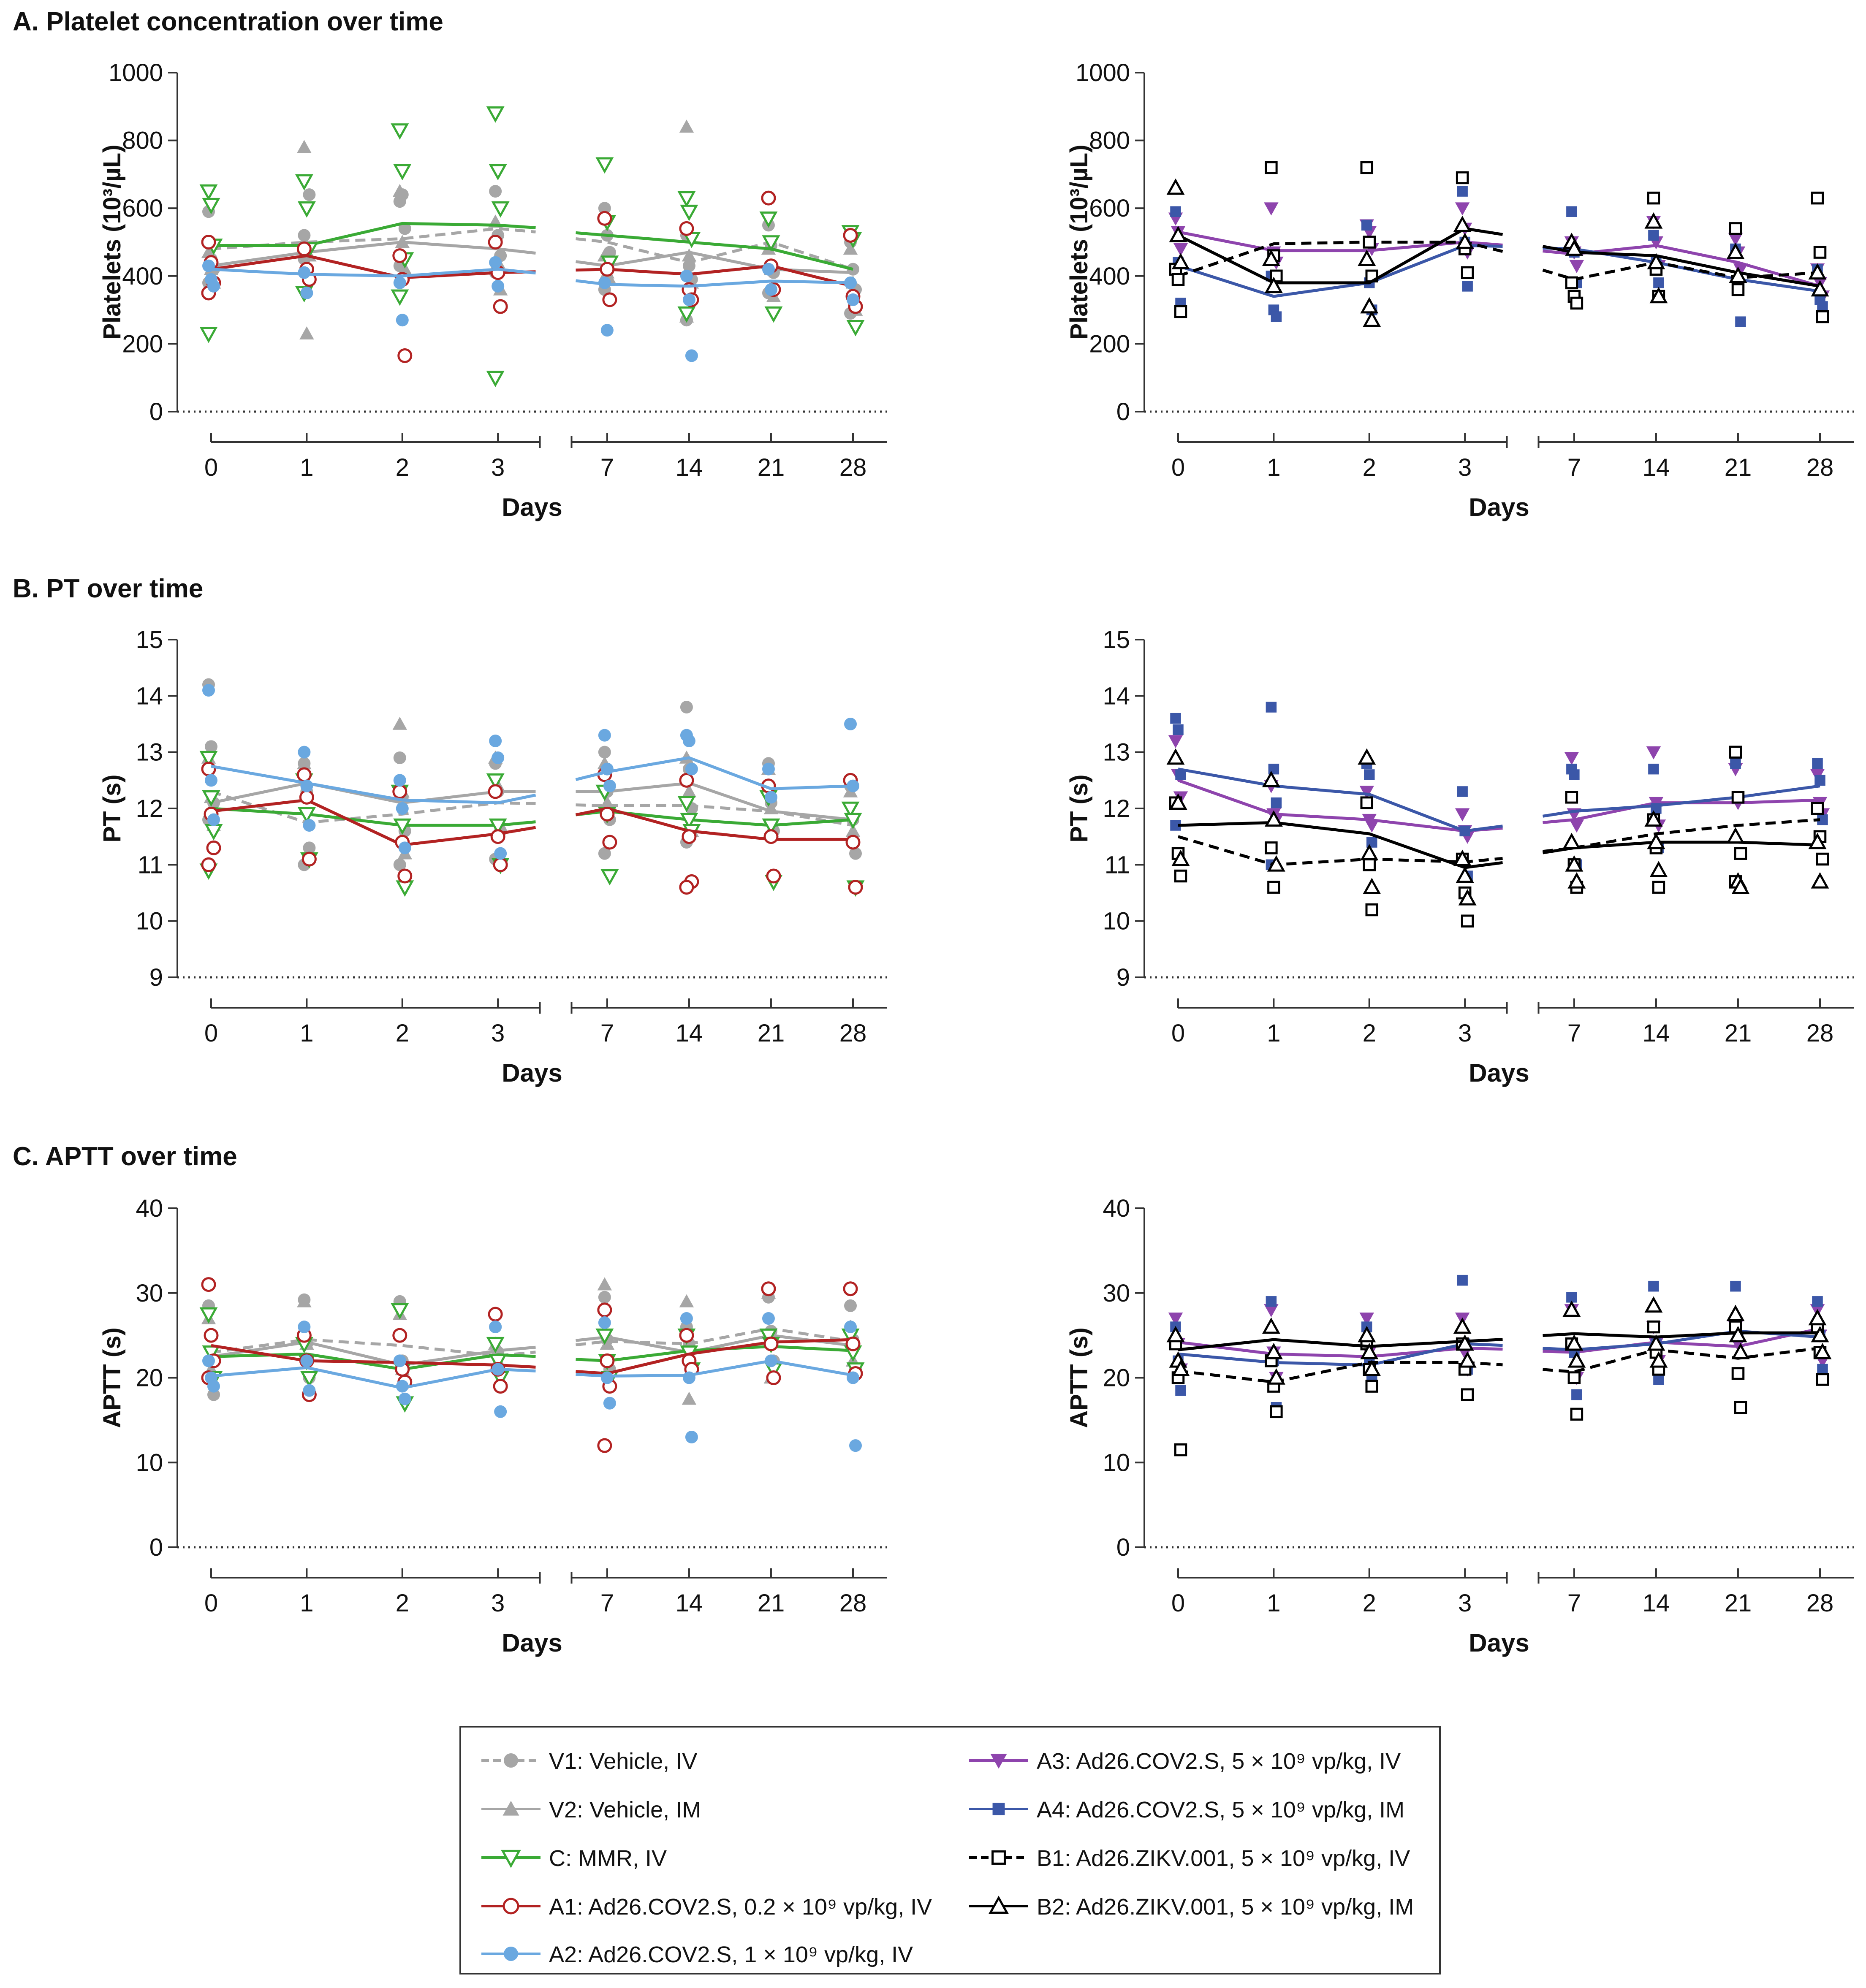  What do you see at coordinates (1739, 467) in the screenshot?
I see `x-tick-label: 21` at bounding box center [1739, 467].